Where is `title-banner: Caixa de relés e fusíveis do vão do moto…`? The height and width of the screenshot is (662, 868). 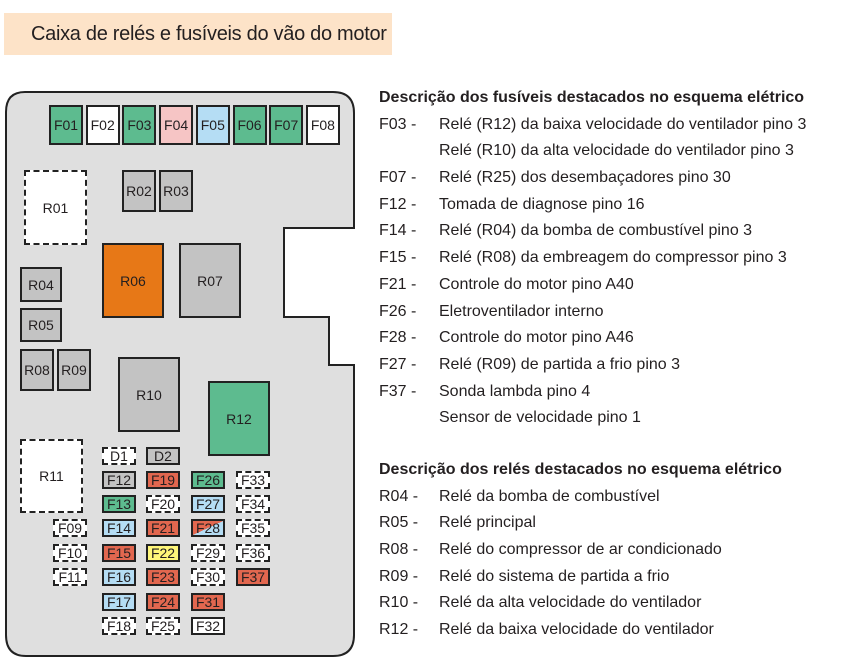 title-banner: Caixa de relés e fusíveis do vão do moto… is located at coordinates (198, 34).